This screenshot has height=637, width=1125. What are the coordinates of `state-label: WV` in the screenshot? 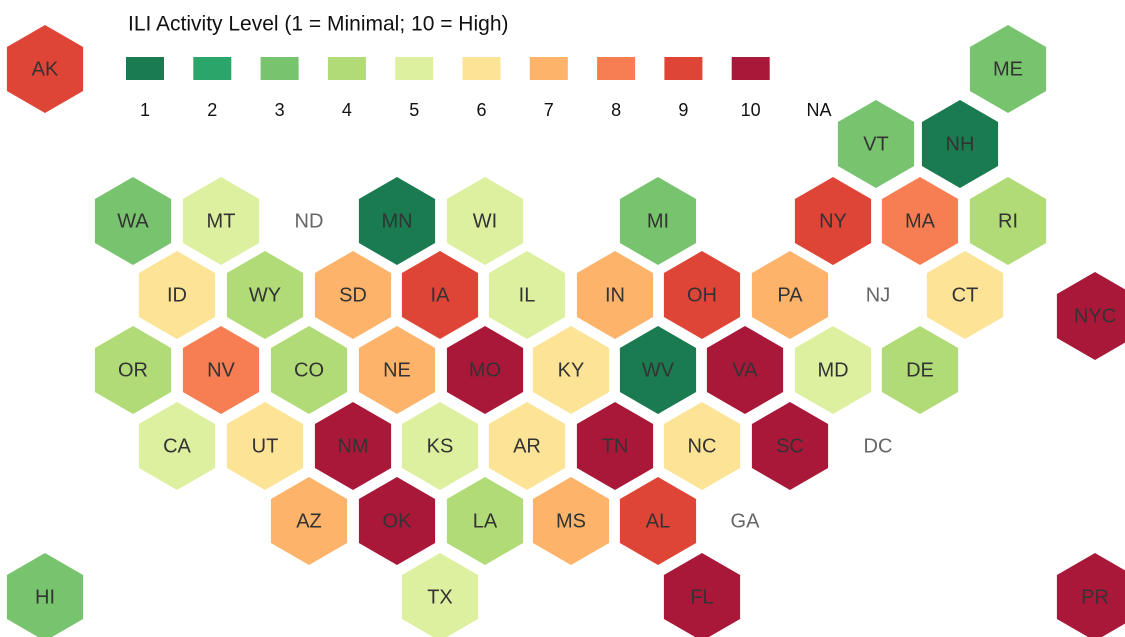 It's located at (658, 370).